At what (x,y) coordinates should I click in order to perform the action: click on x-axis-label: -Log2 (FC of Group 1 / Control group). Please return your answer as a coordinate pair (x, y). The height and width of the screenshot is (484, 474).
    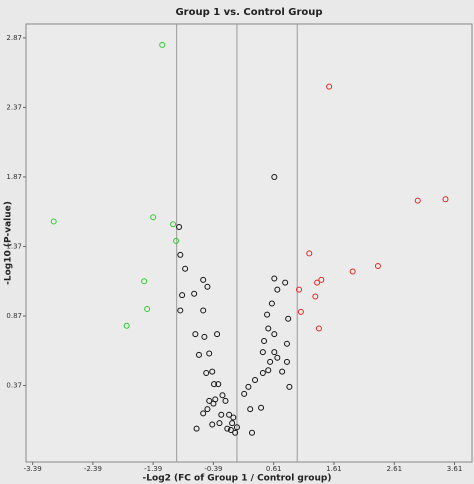
    Looking at the image, I should click on (237, 479).